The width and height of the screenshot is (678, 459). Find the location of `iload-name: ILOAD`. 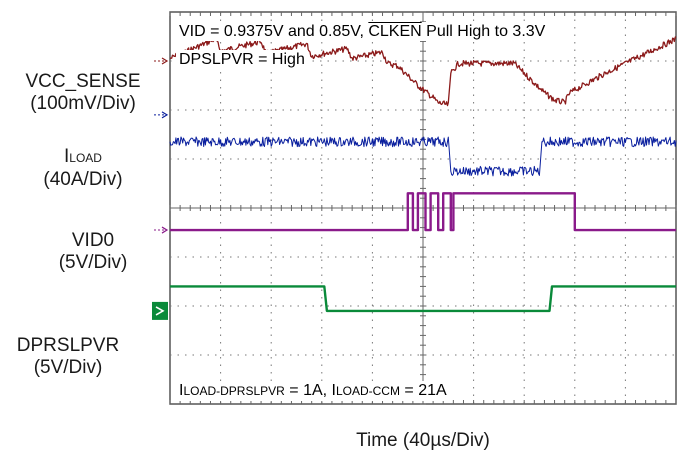

iload-name: ILOAD is located at coordinates (83, 157).